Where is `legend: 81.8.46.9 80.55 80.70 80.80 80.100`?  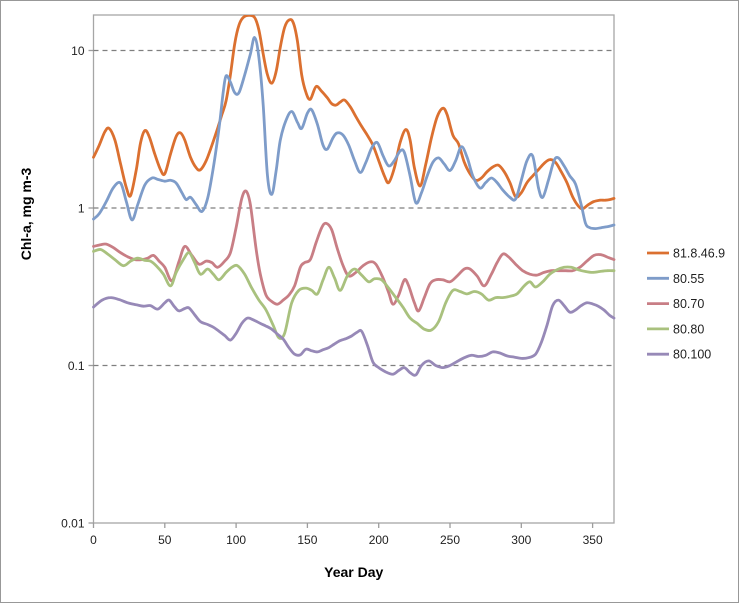 legend: 81.8.46.9 80.55 80.70 80.80 80.100 is located at coordinates (686, 304).